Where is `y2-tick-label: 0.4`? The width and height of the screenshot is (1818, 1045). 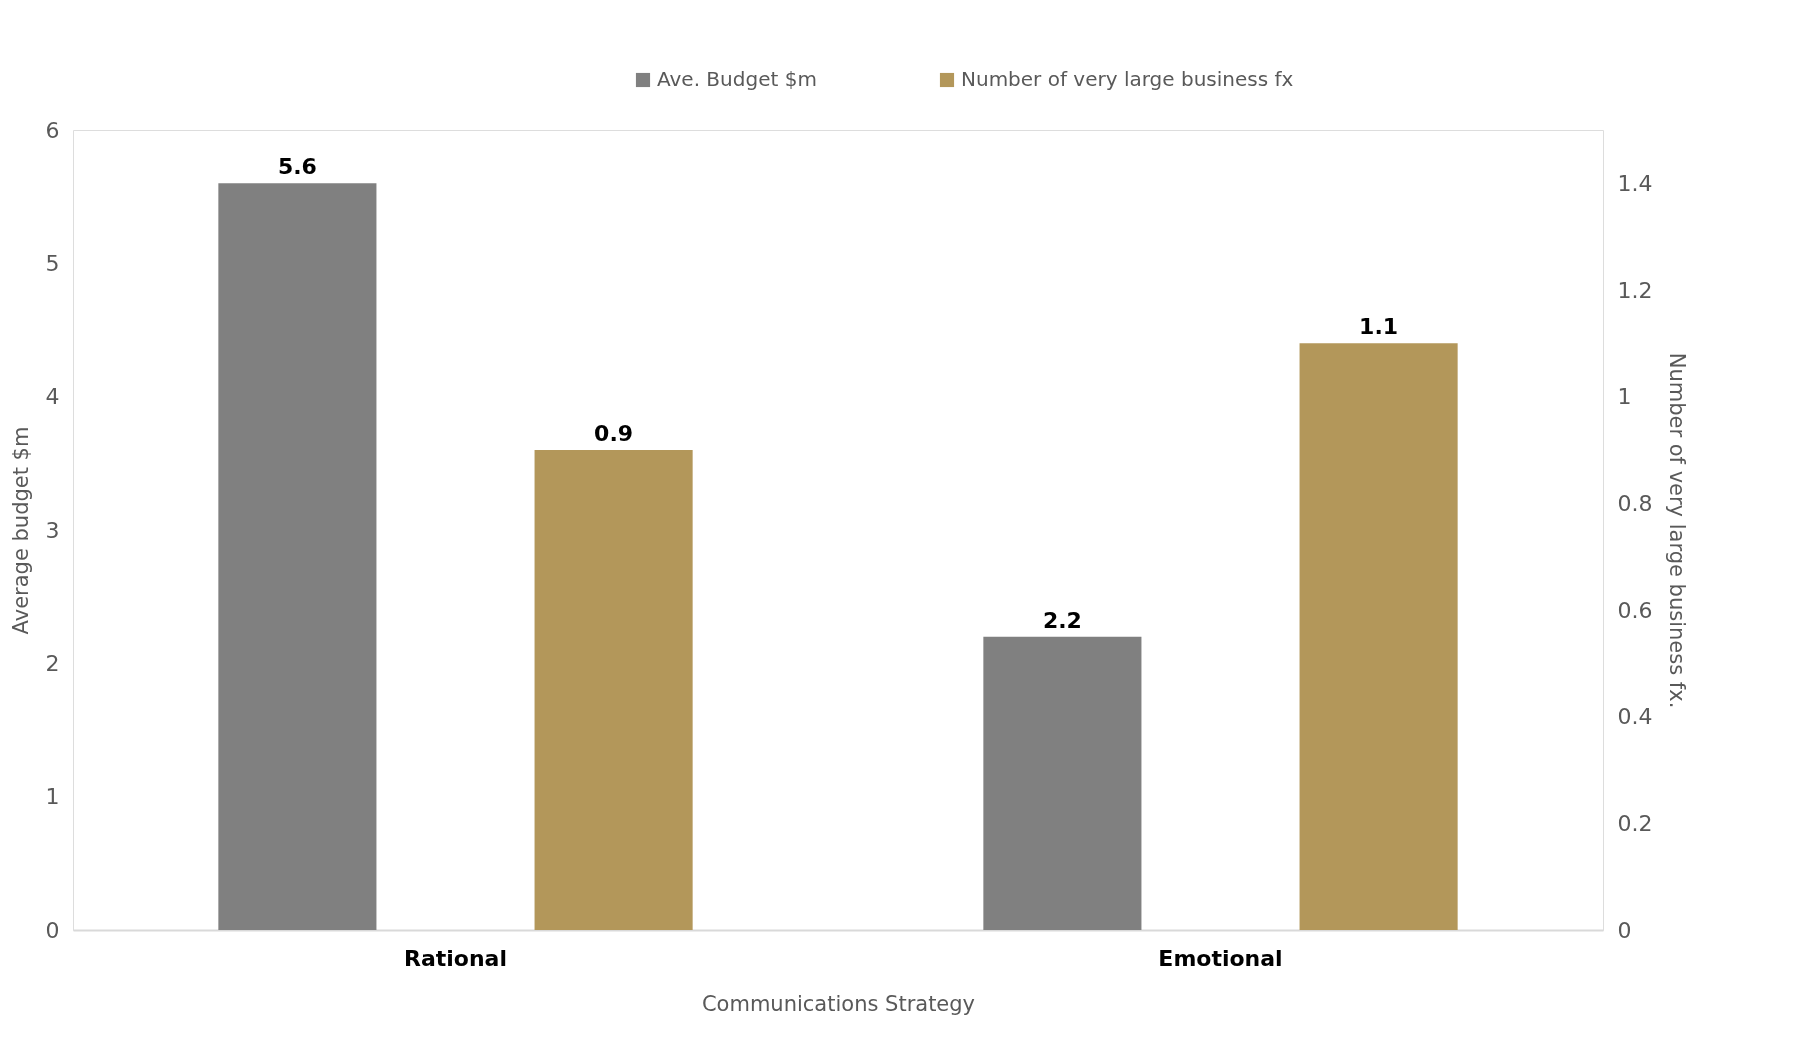
y2-tick-label: 0.4 is located at coordinates (1635, 717).